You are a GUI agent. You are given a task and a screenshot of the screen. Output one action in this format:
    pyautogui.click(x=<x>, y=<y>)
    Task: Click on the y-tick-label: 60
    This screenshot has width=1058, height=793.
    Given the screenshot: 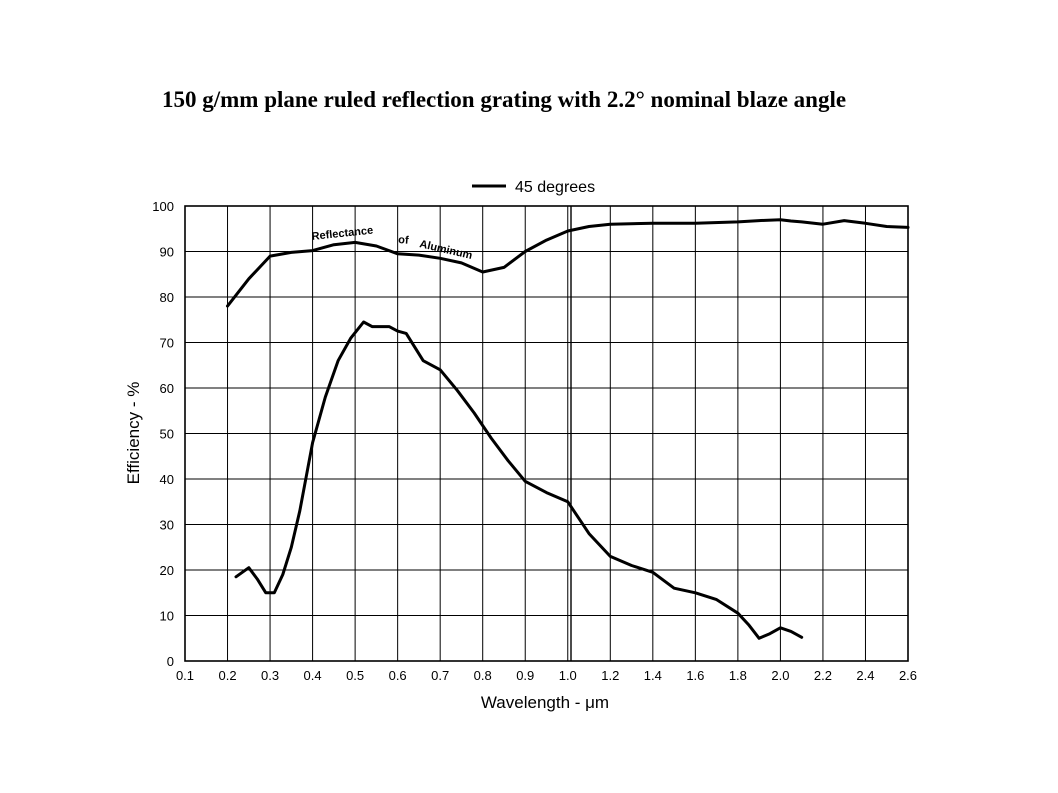 What is the action you would take?
    pyautogui.click(x=167, y=388)
    